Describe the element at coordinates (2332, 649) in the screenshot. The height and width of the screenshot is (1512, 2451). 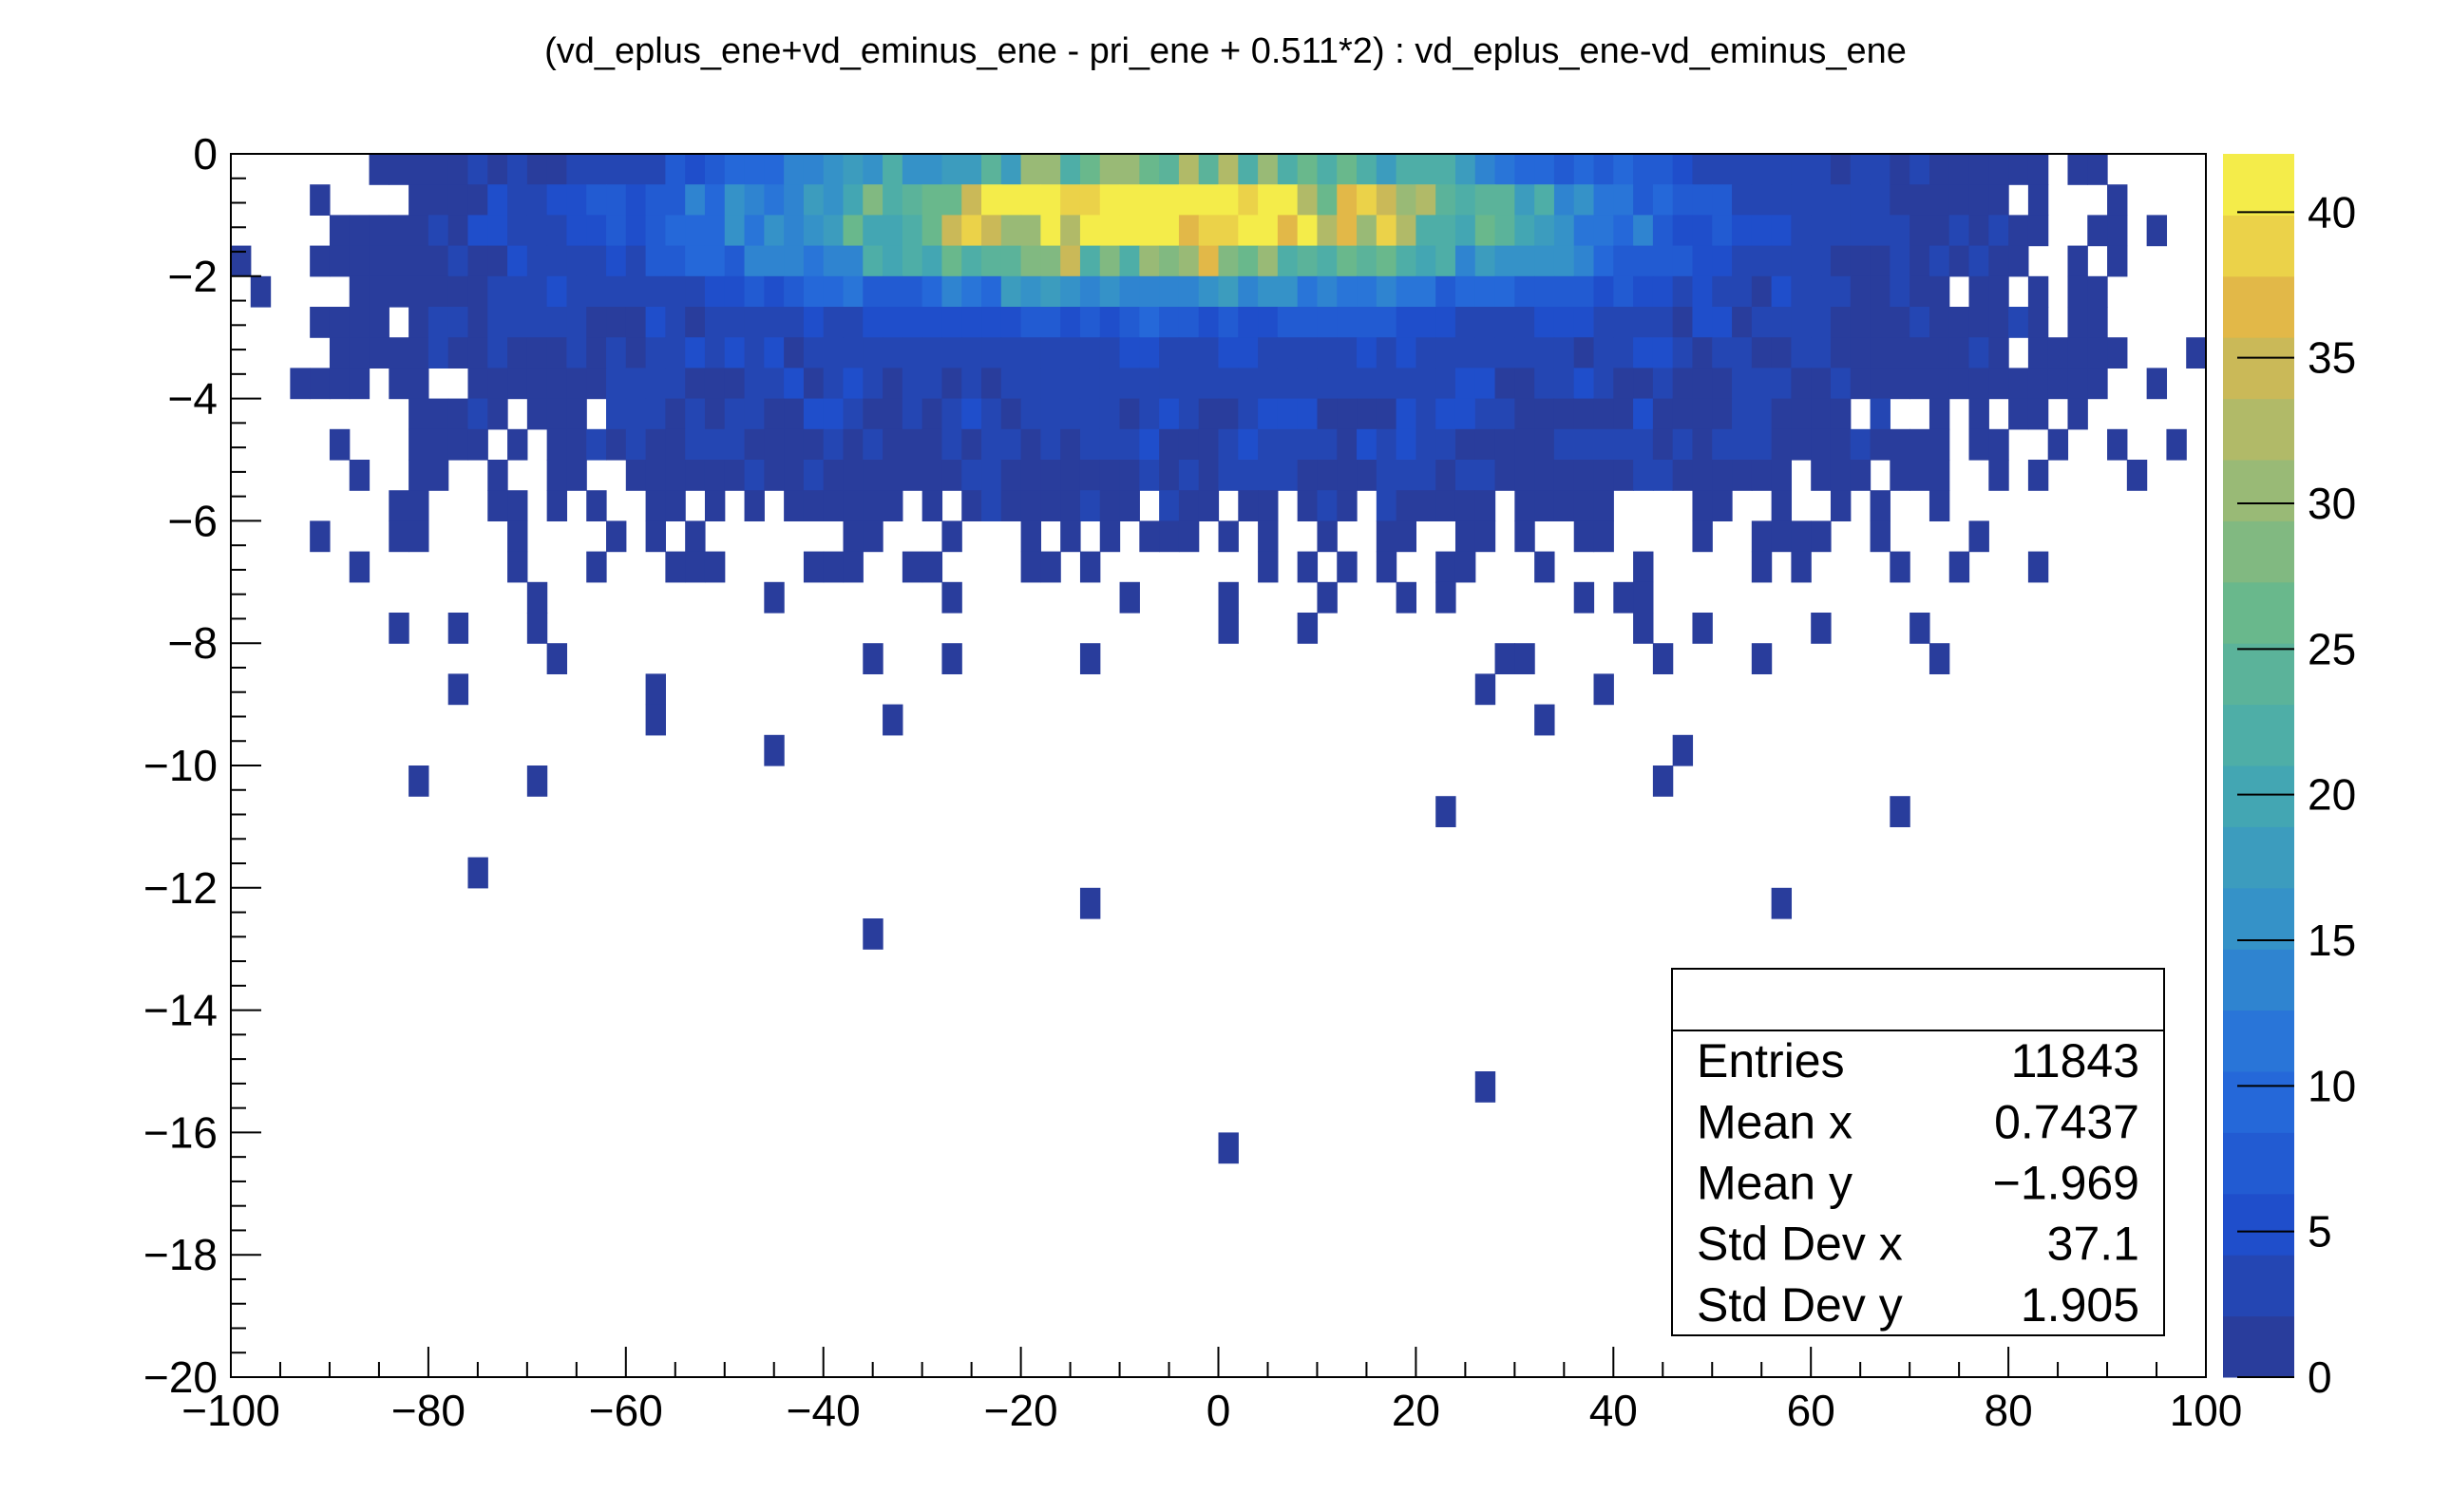
I see `color-palette-tick-label: 25` at that location.